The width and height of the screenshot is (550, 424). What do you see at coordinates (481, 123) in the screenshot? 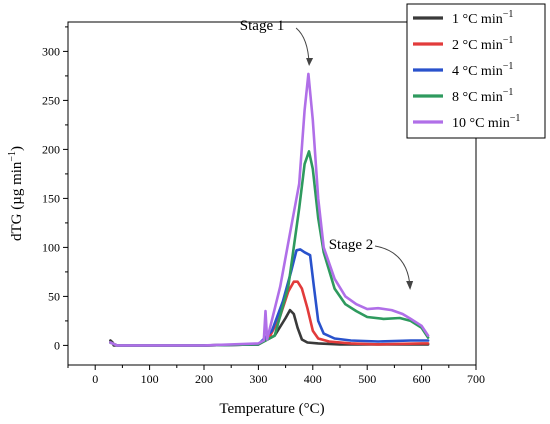
I see `legend-label-main: 10 °C min` at bounding box center [481, 123].